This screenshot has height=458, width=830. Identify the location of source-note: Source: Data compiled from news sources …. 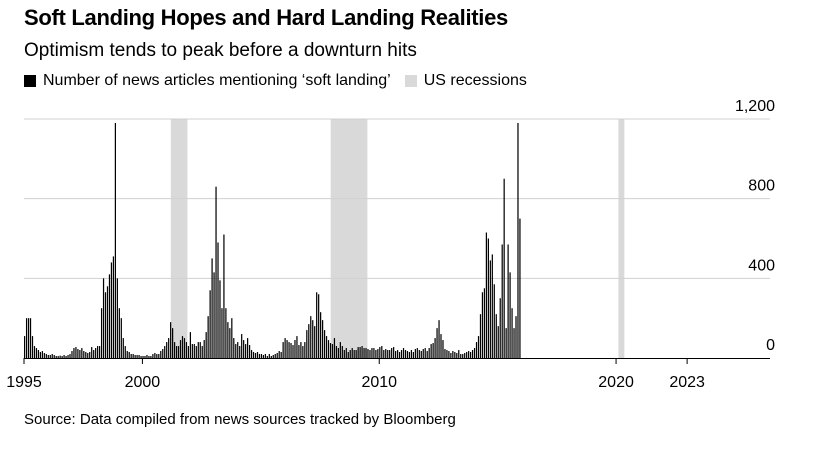
(240, 419).